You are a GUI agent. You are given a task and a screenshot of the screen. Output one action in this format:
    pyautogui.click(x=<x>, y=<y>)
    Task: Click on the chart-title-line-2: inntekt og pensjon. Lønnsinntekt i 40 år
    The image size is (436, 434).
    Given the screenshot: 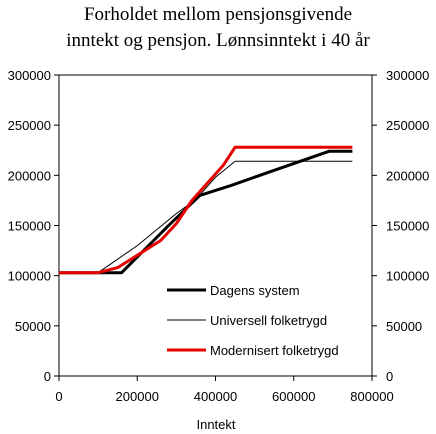 What is the action you would take?
    pyautogui.click(x=218, y=40)
    